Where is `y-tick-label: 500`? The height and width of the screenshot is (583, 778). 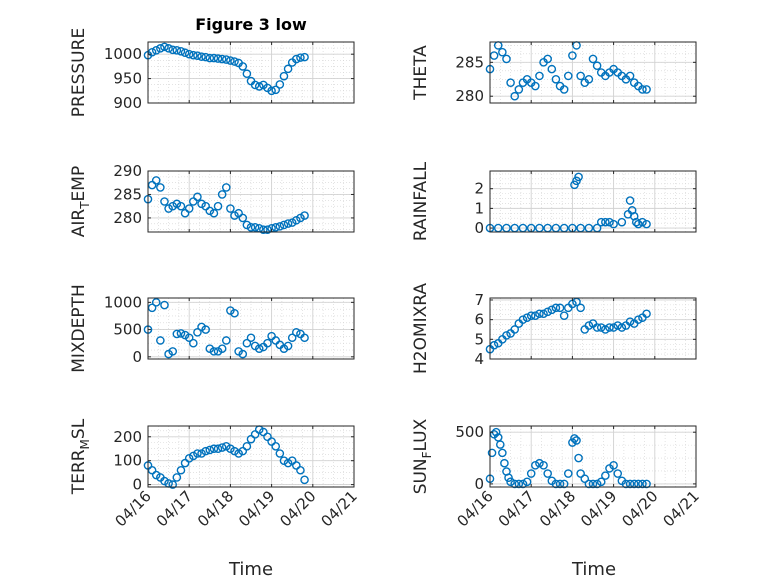 y-tick-label: 500 is located at coordinates (127, 330).